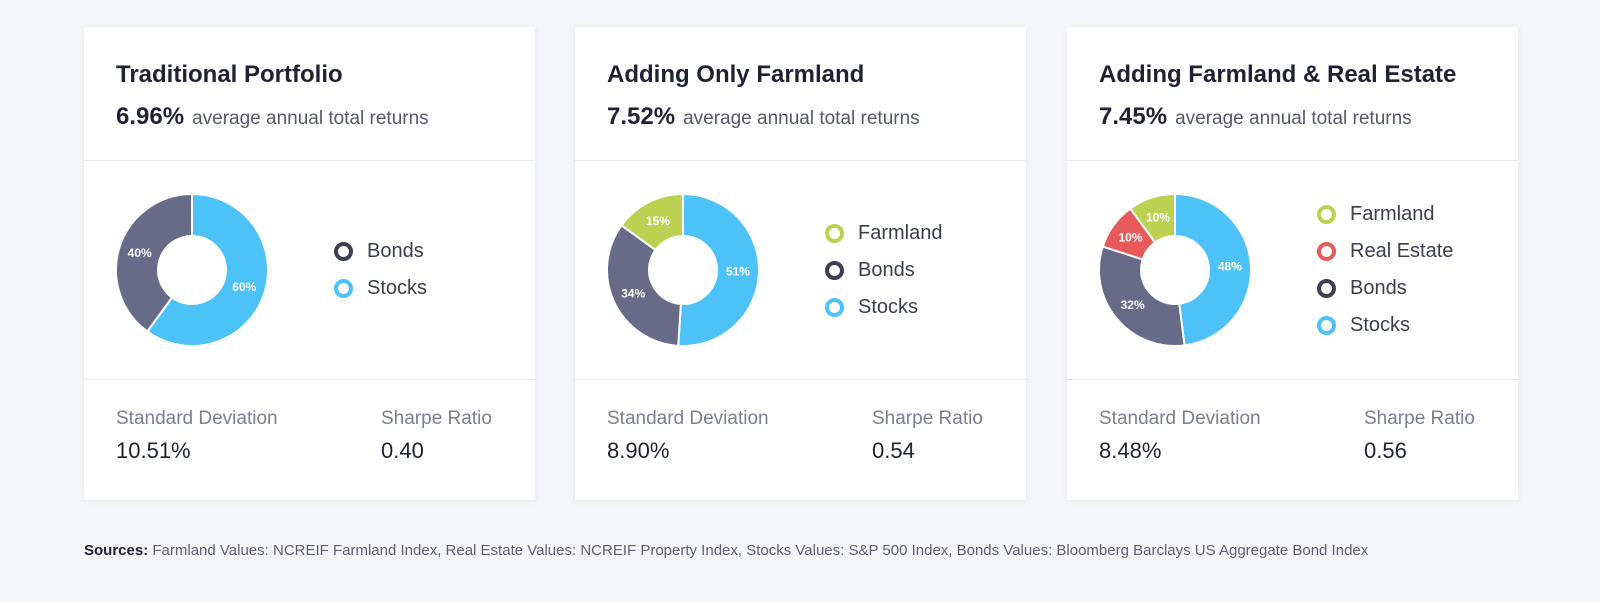 This screenshot has height=602, width=1600. Describe the element at coordinates (1230, 267) in the screenshot. I see `slice-label-stocks: 48%` at that location.